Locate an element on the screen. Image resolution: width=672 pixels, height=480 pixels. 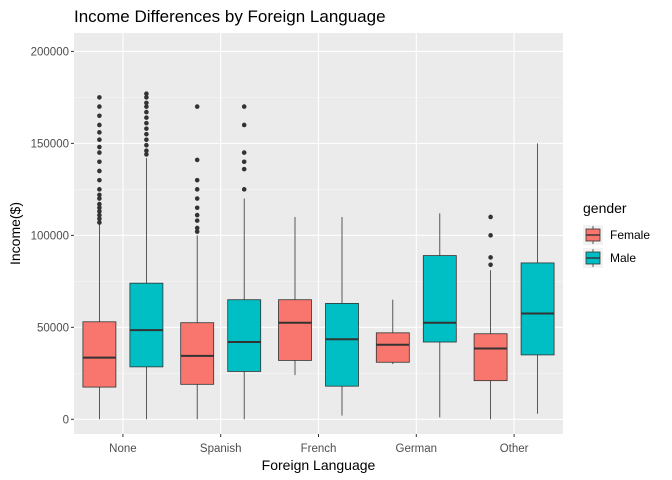
y-tick-label: 100000 is located at coordinates (50, 236).